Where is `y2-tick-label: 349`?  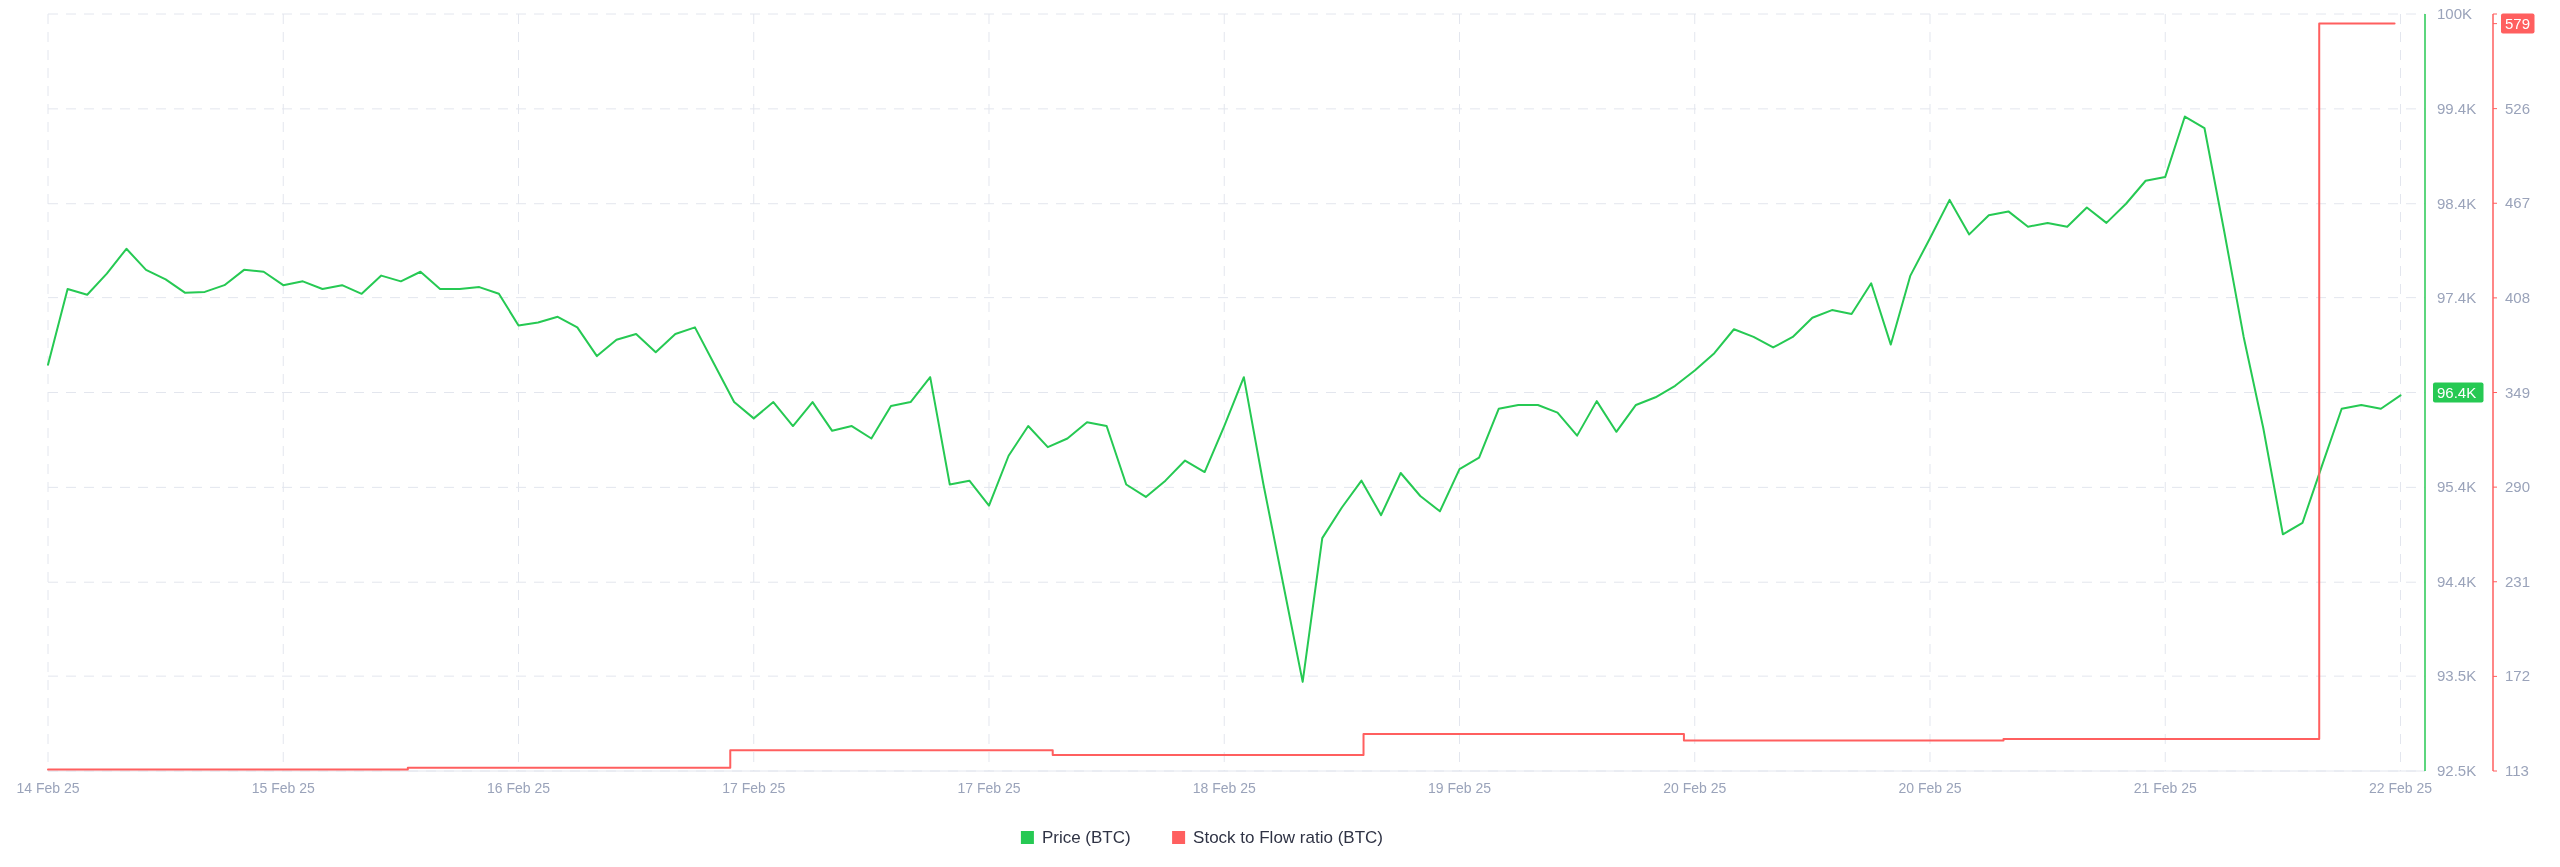
y2-tick-label: 349 is located at coordinates (2518, 392).